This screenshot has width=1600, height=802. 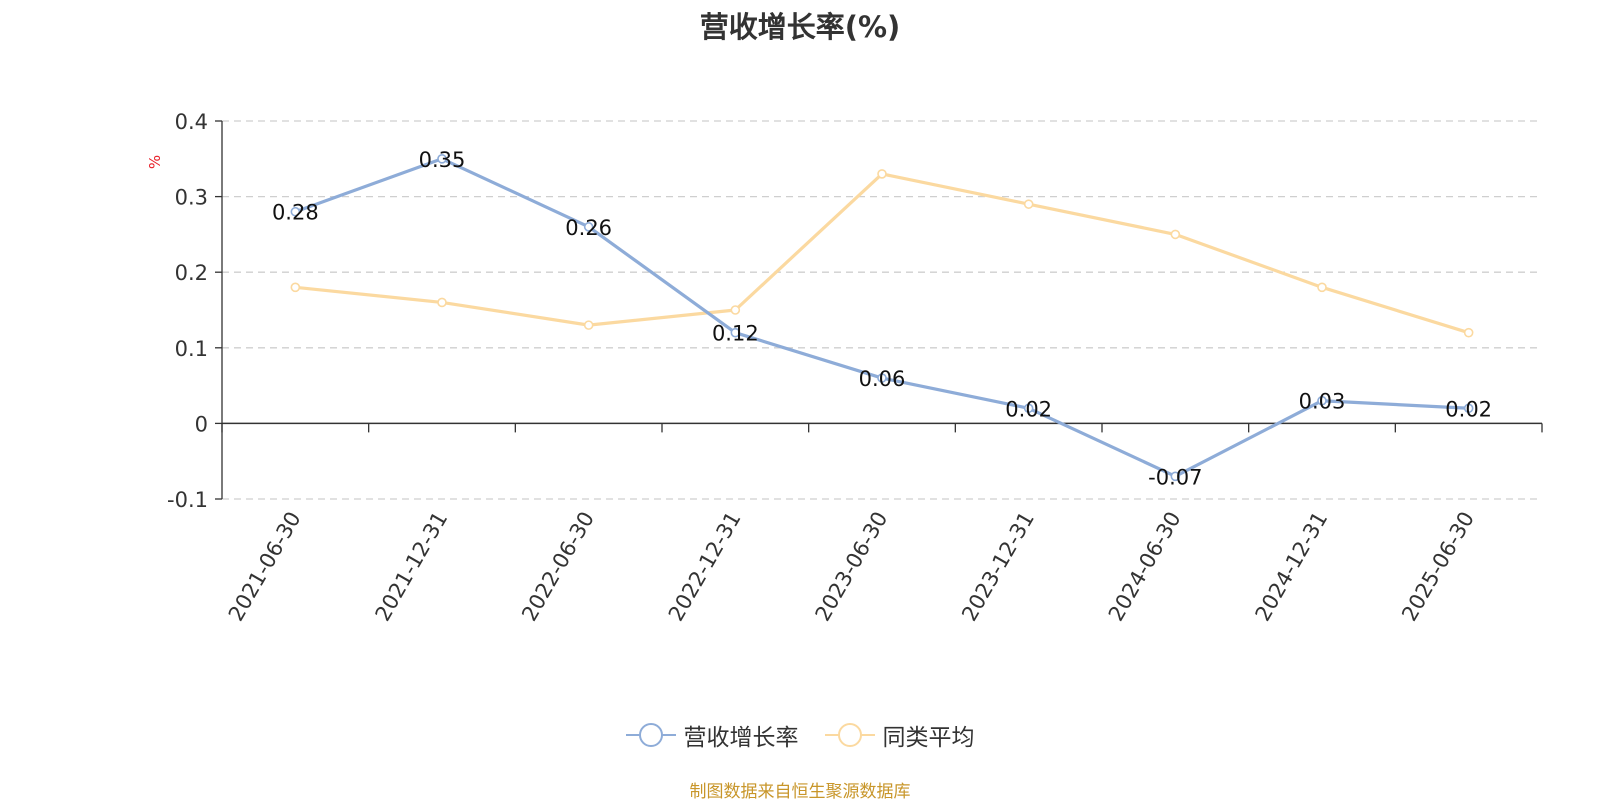 What do you see at coordinates (1292, 567) in the screenshot?
I see `x-tick-label: 2024-12-31` at bounding box center [1292, 567].